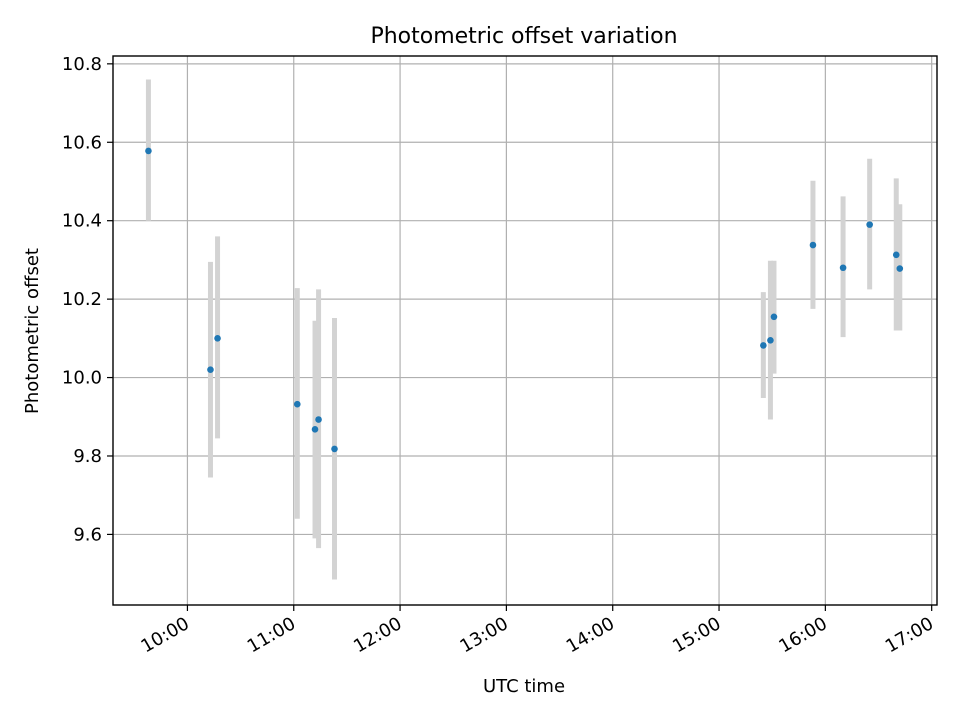  Describe the element at coordinates (483, 635) in the screenshot. I see `x-tick-label: 13:00` at that location.